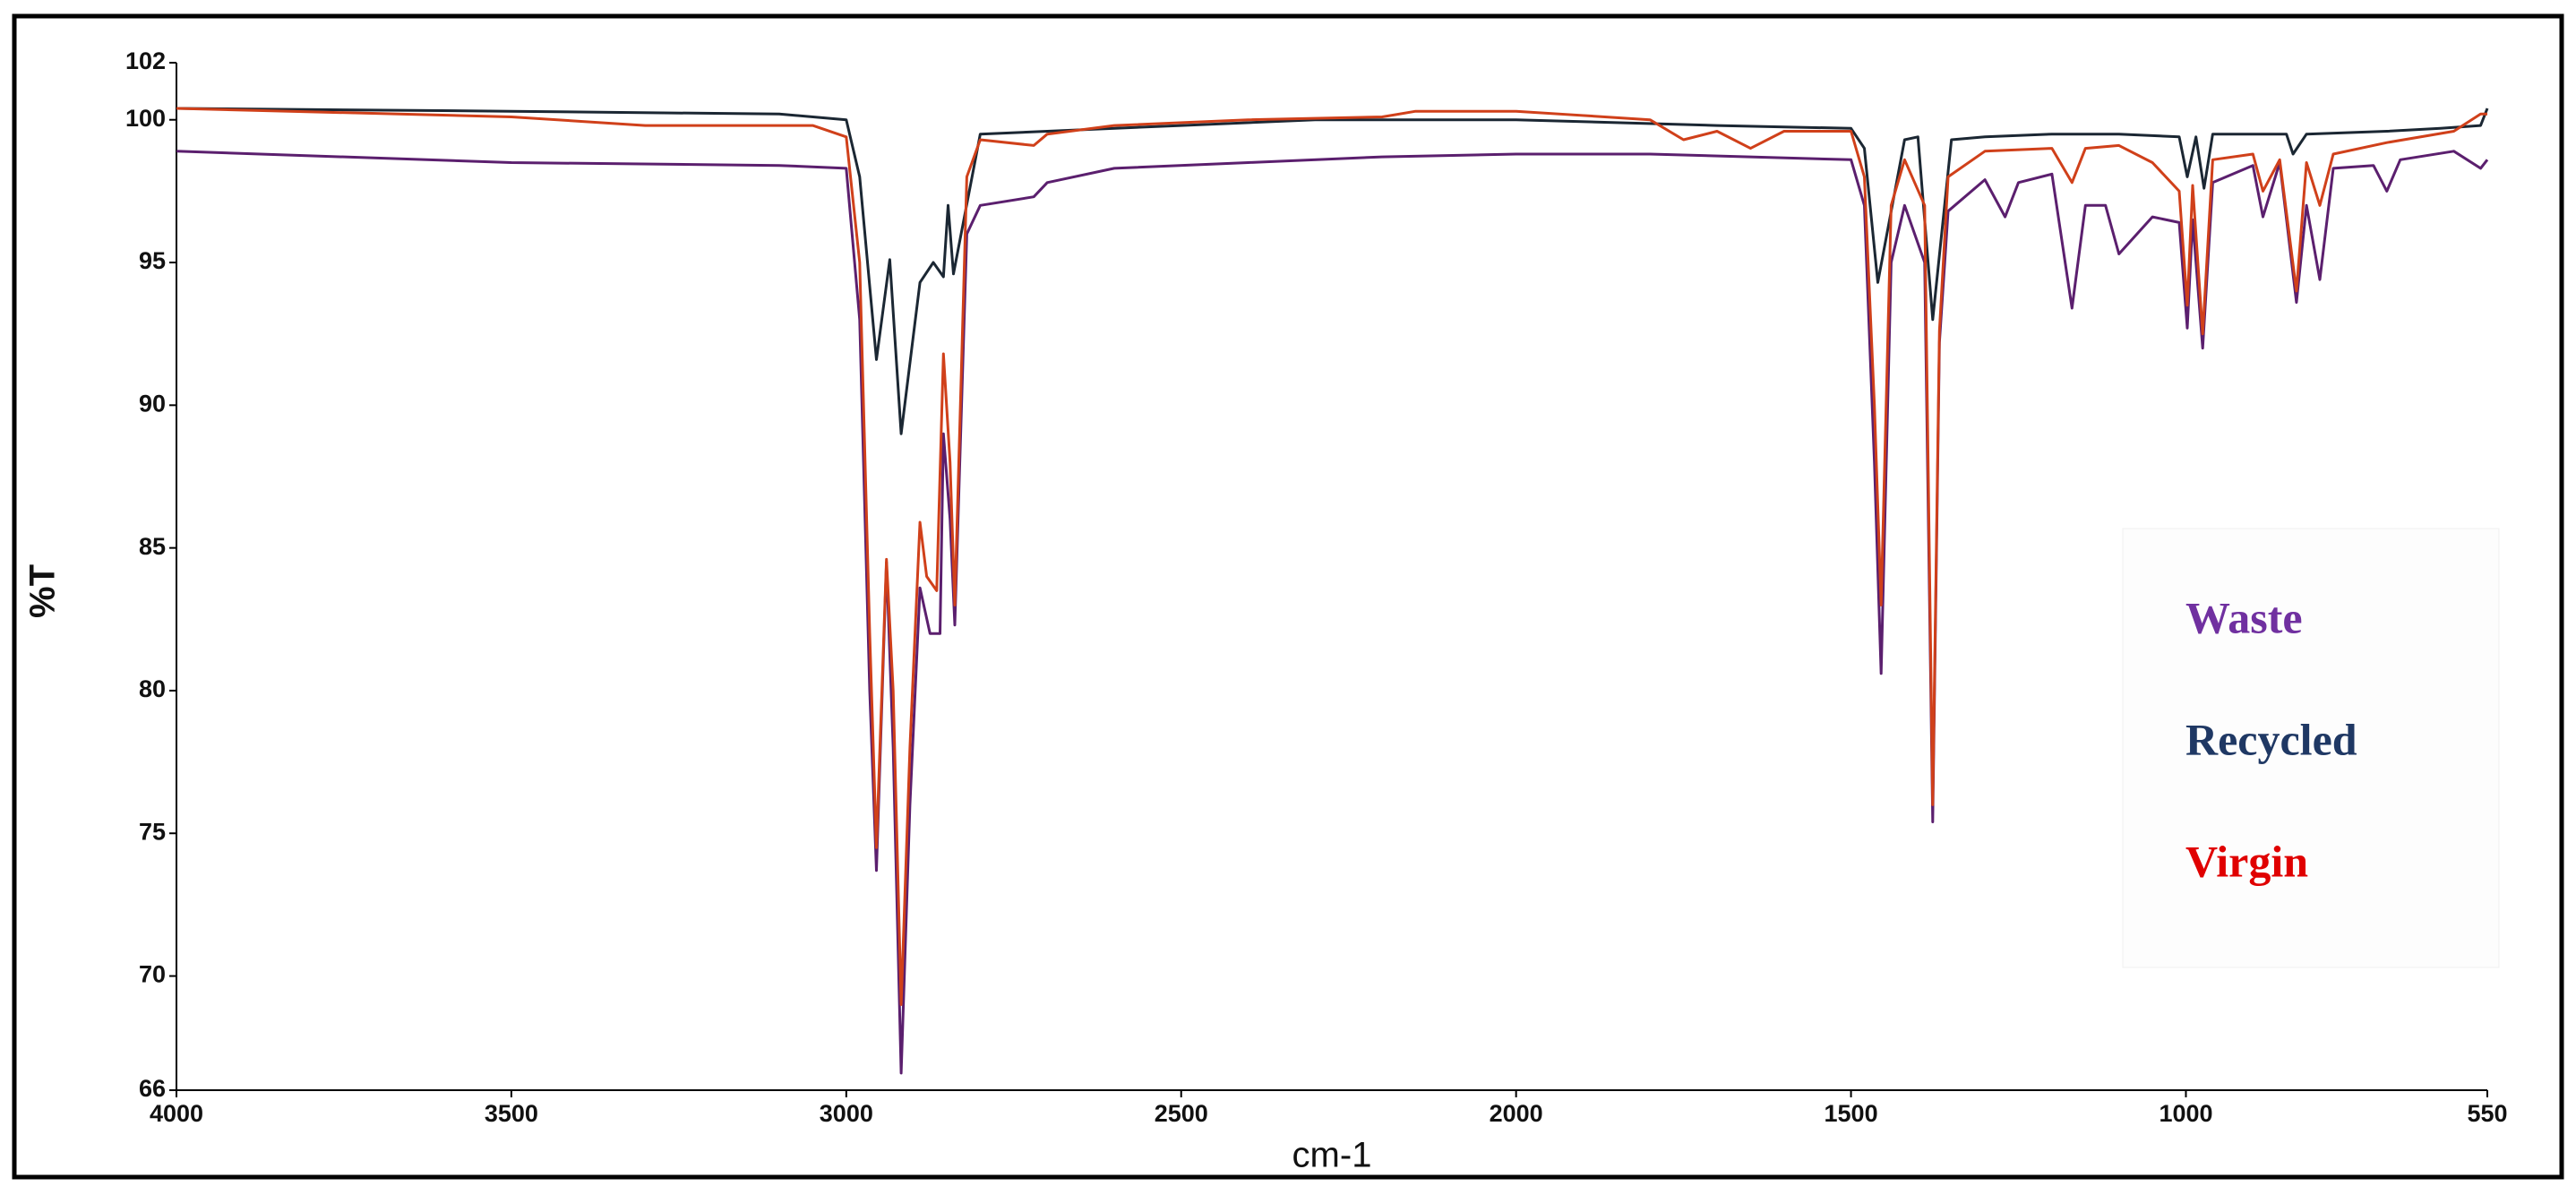 The image size is (2576, 1195). Describe the element at coordinates (152, 546) in the screenshot. I see `y-tick-label: 85` at that location.